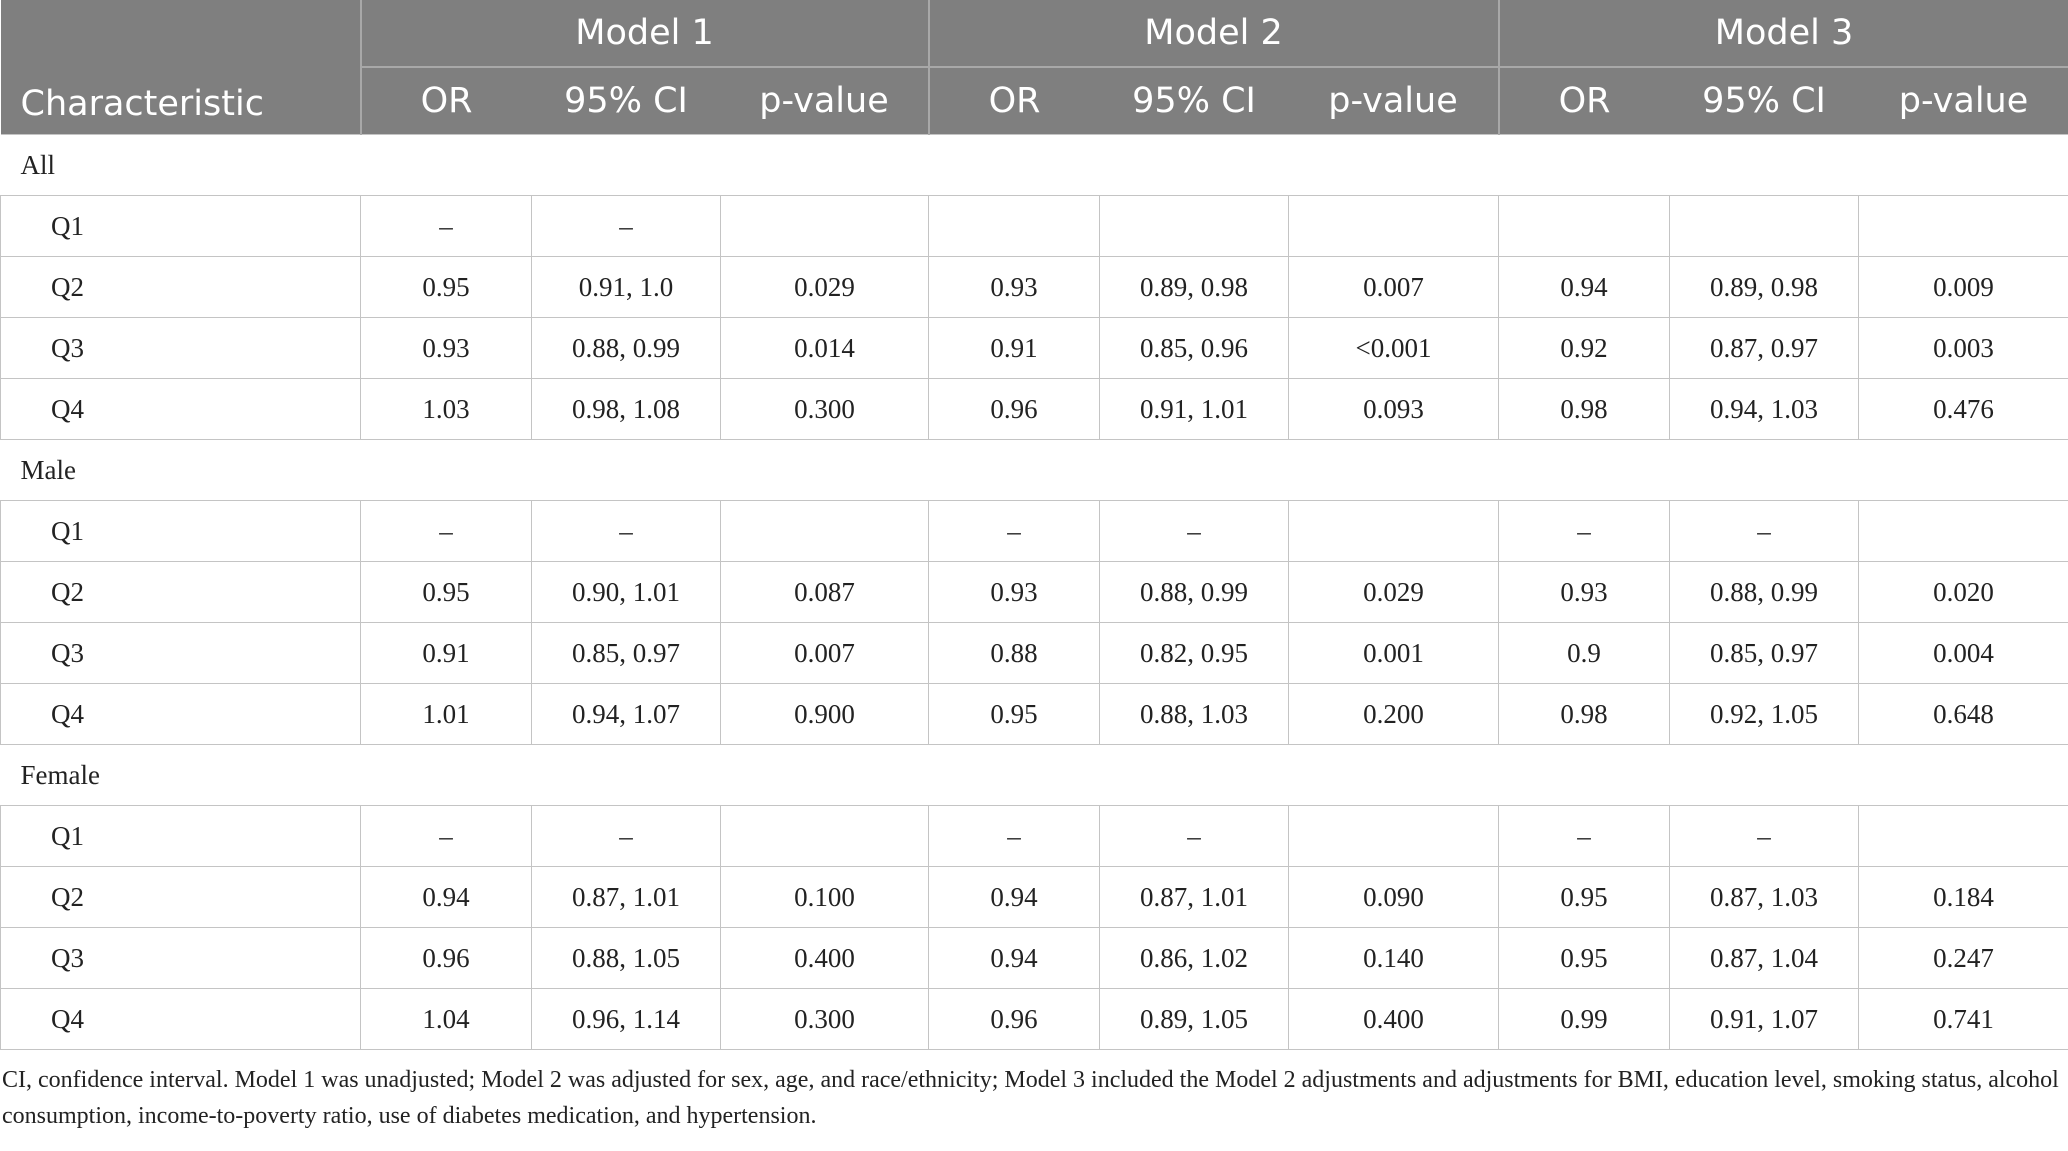  Describe the element at coordinates (1764, 714) in the screenshot. I see `cell: 0.92, 1.05` at that location.